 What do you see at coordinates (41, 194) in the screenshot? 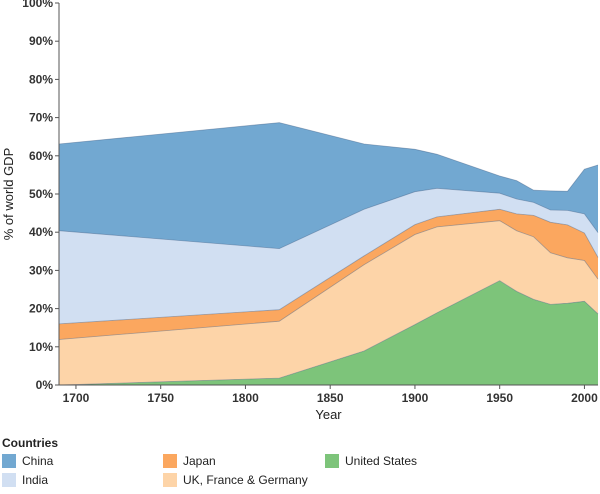
I see `y-tick-label: 50%` at bounding box center [41, 194].